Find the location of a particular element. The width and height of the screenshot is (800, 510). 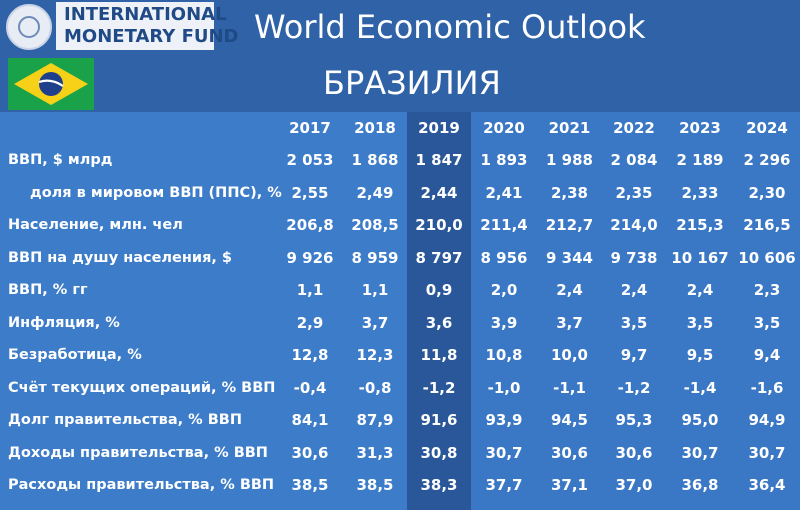

org-name-line2: MONETARY FUND is located at coordinates (151, 36).